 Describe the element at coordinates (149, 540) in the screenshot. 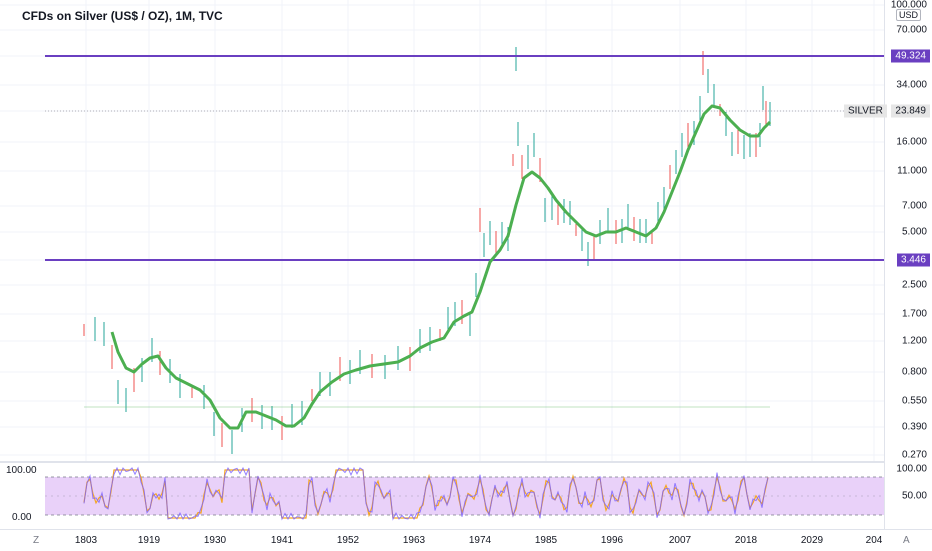

I see `time-label: 1919` at that location.